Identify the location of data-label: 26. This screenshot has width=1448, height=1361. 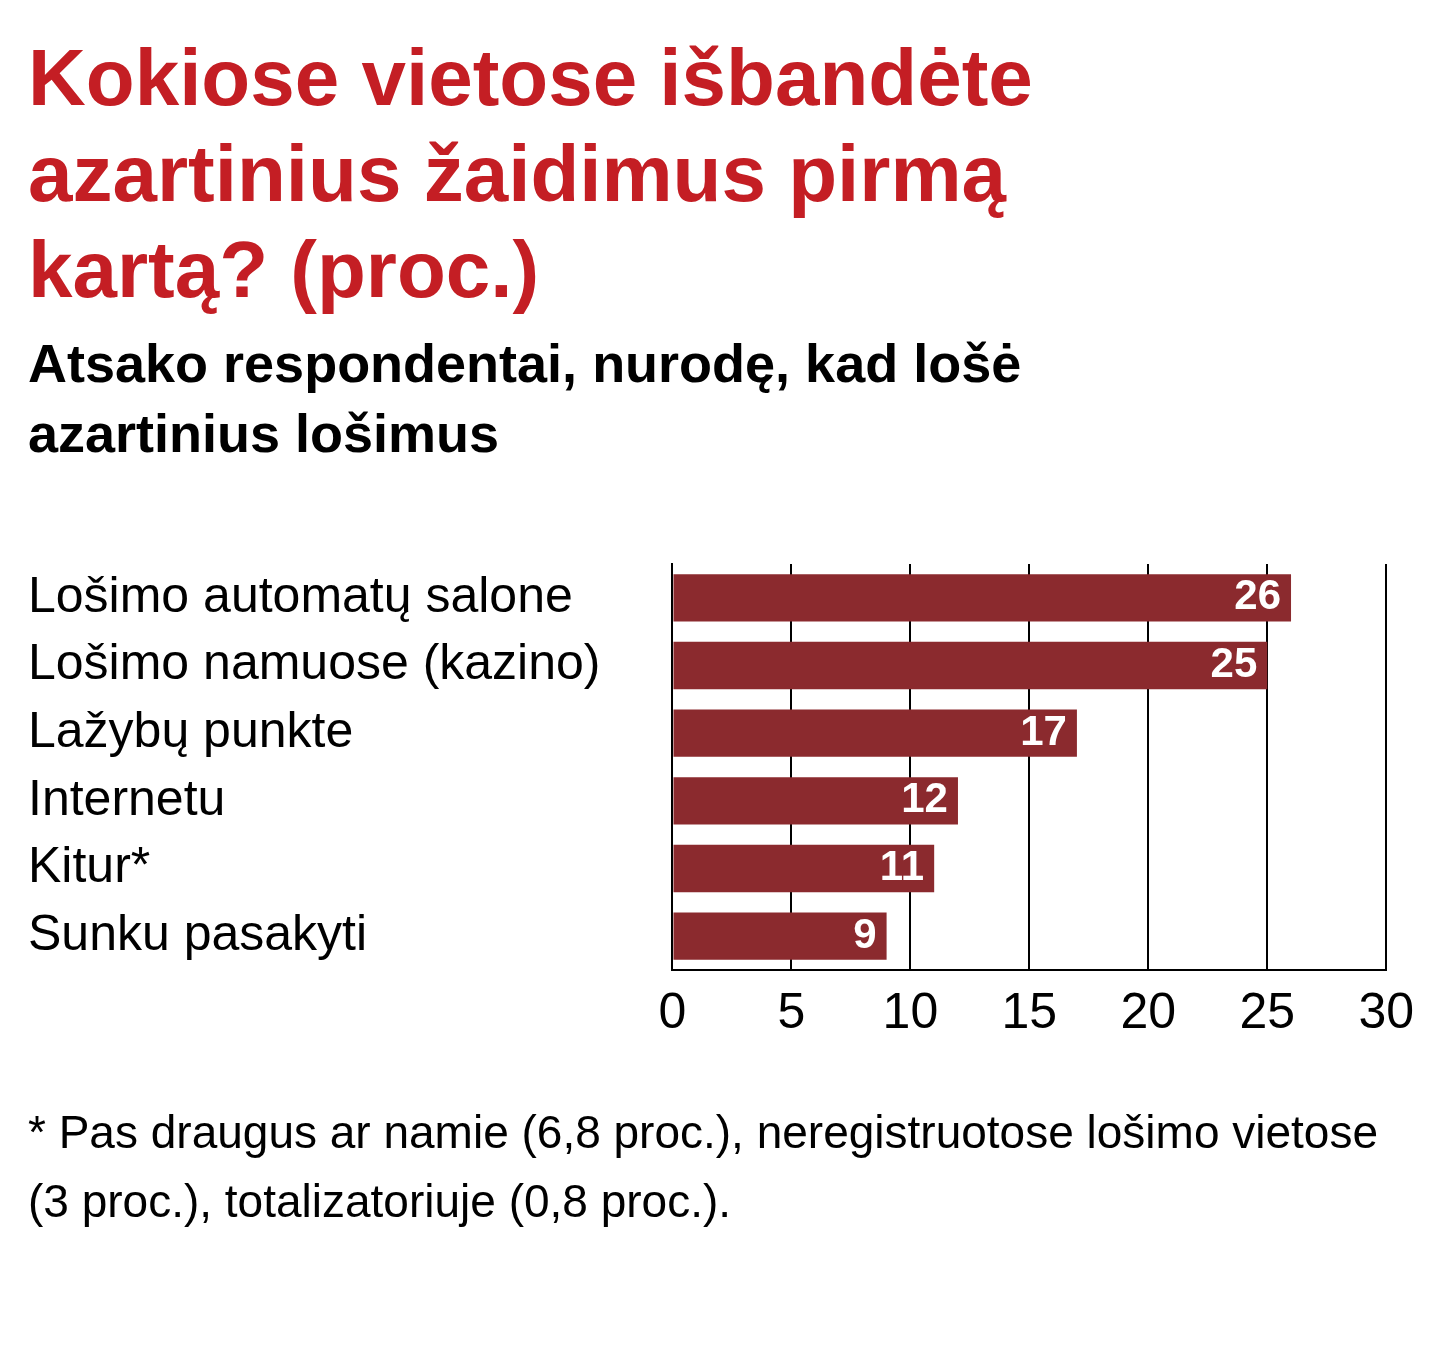
(1258, 595).